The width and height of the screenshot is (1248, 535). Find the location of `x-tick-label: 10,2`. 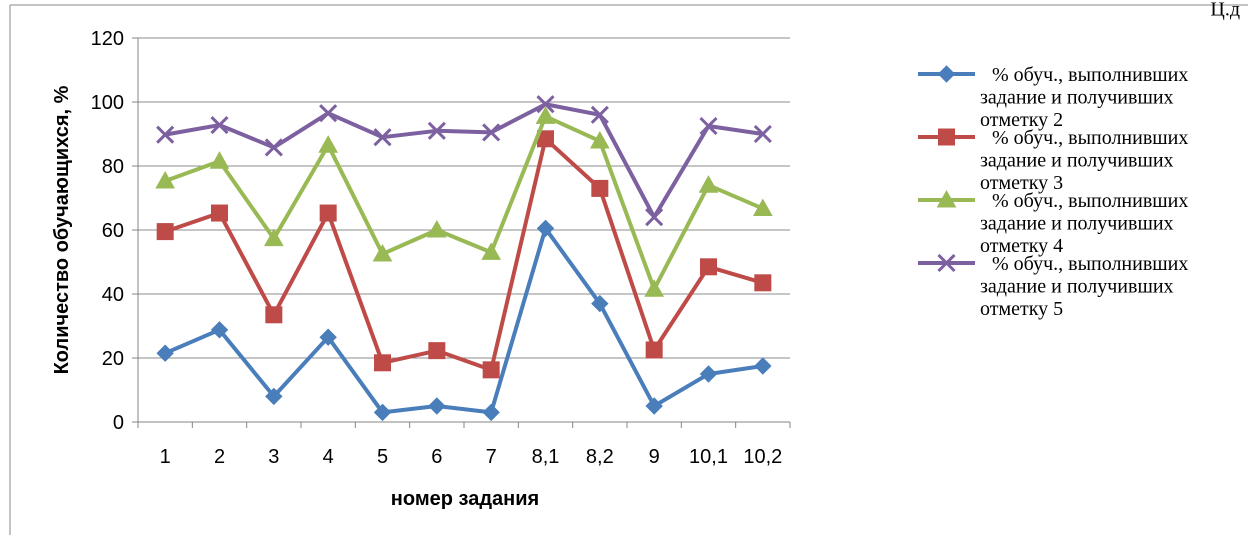

x-tick-label: 10,2 is located at coordinates (762, 457).